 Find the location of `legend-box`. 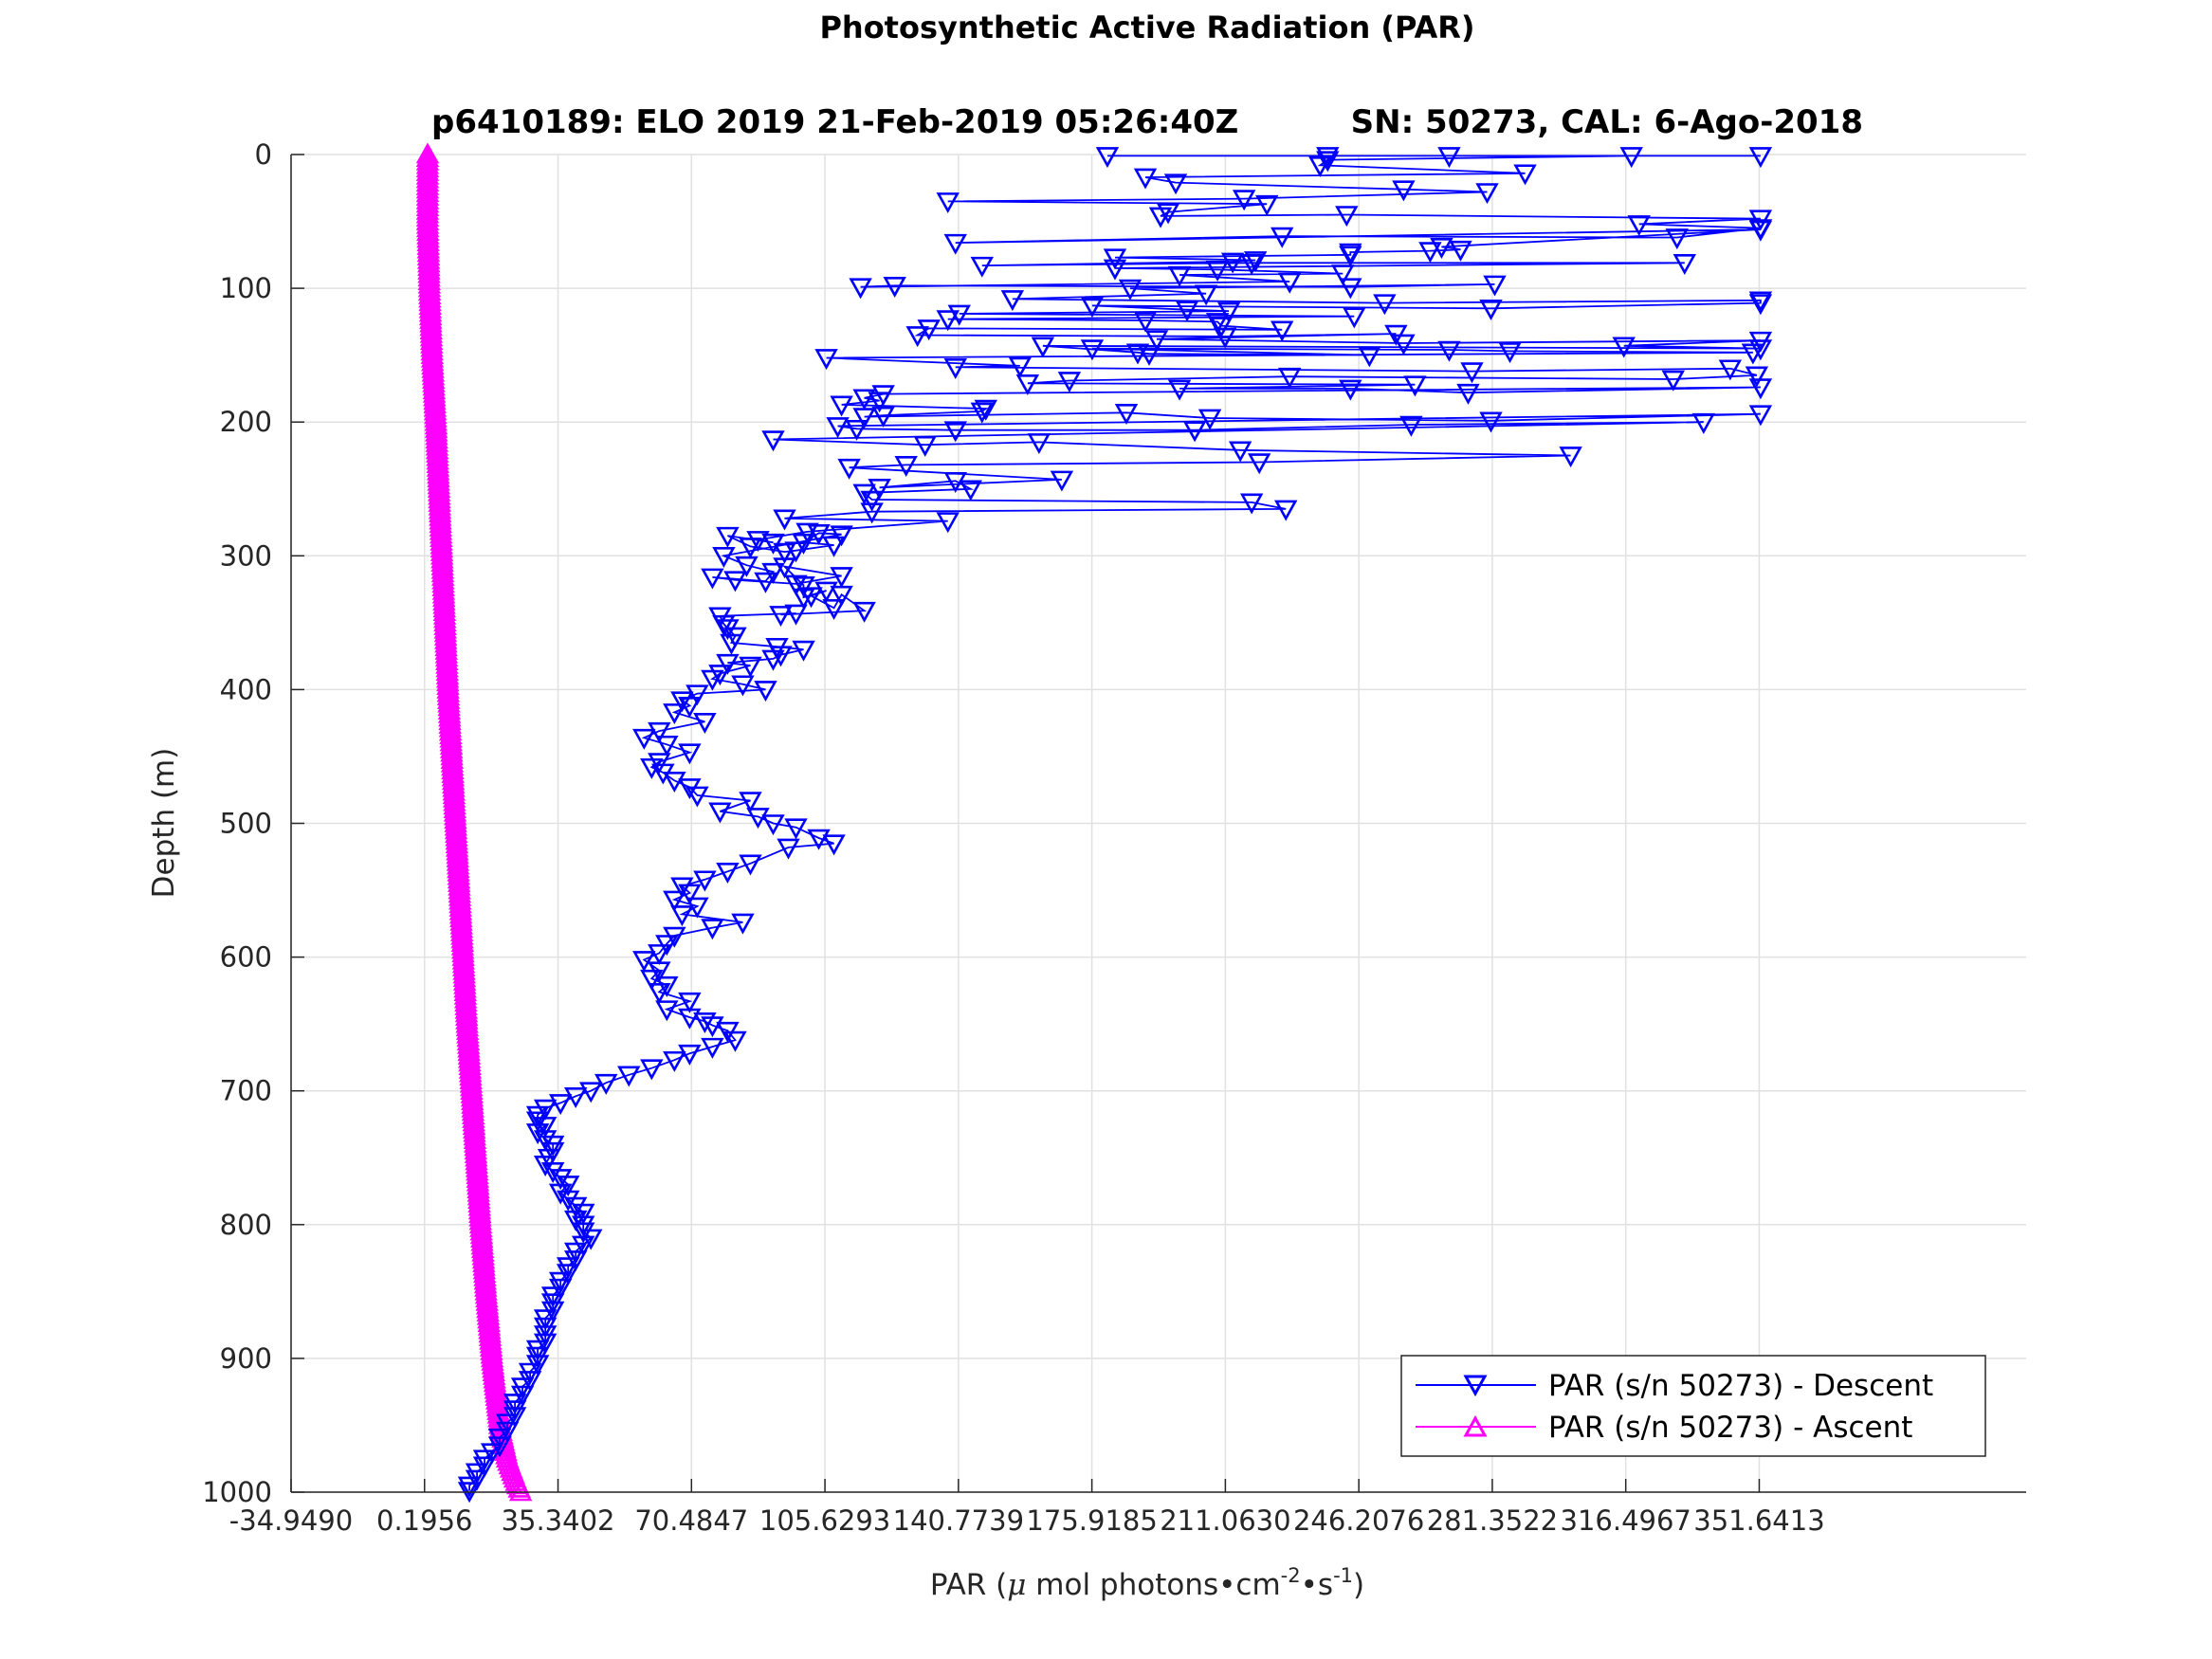

legend-box is located at coordinates (1693, 1406).